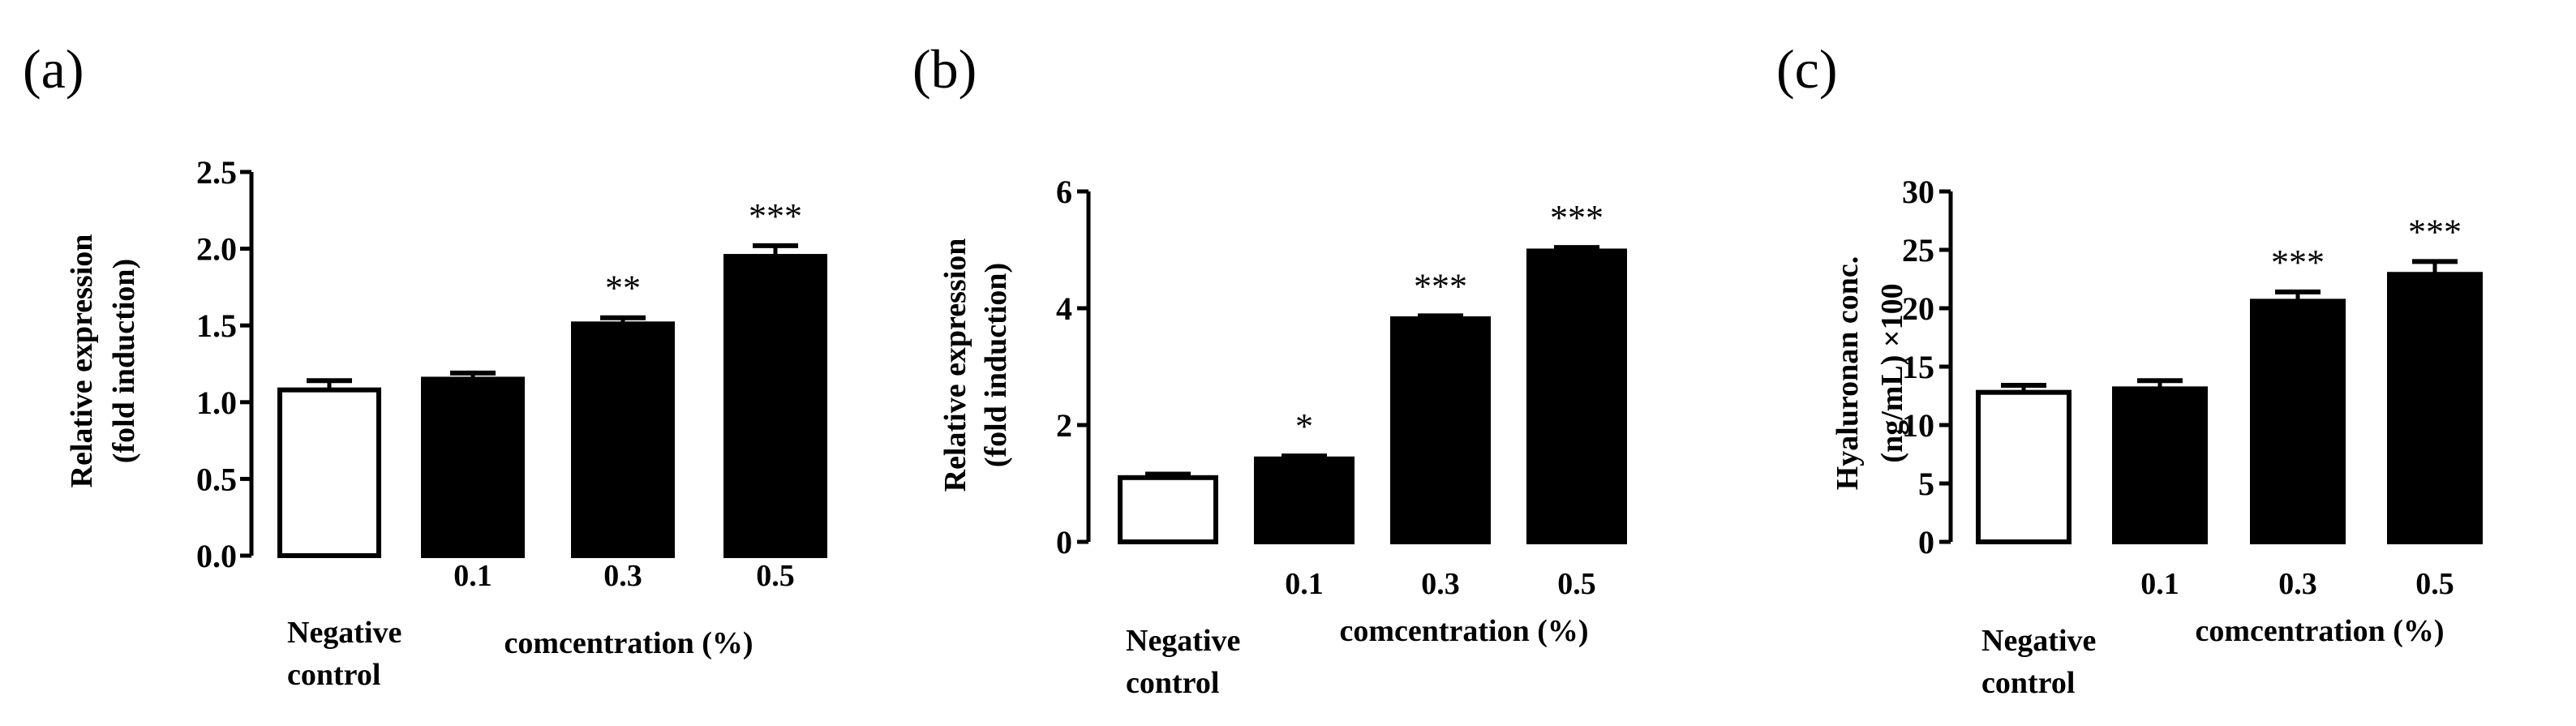 The width and height of the screenshot is (2576, 726). I want to click on panel-b-category-label: control, so click(1172, 683).